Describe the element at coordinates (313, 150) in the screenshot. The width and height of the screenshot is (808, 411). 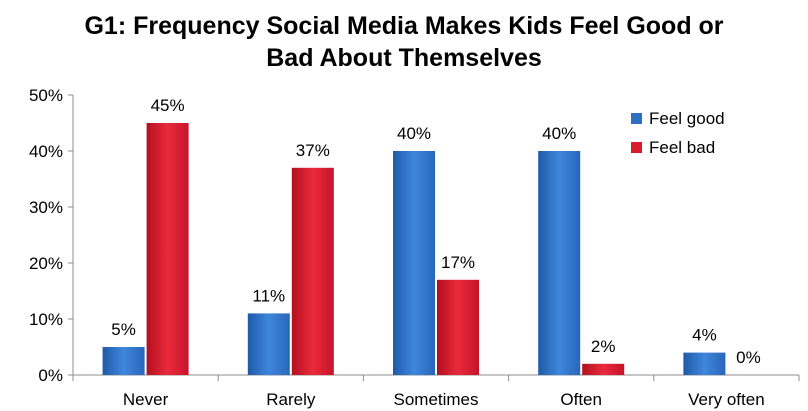
I see `data-label: 37%` at that location.